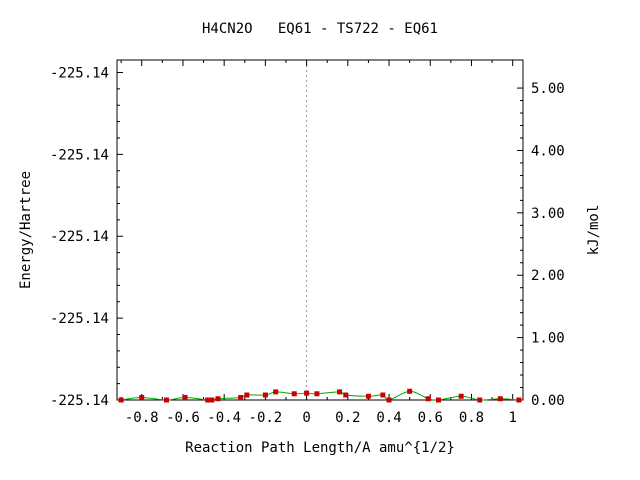  What do you see at coordinates (266, 418) in the screenshot?
I see `x-tick-label: -0.2` at bounding box center [266, 418].